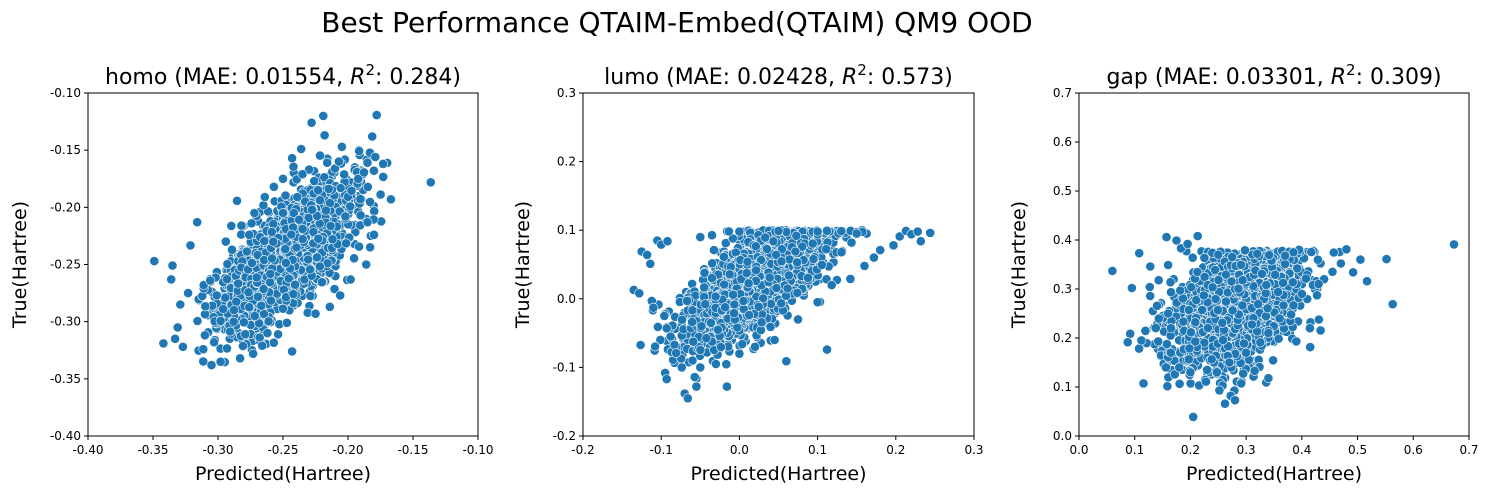 This screenshot has height=495, width=1489. Describe the element at coordinates (862, 70) in the screenshot. I see `title-superscript: 2` at that location.